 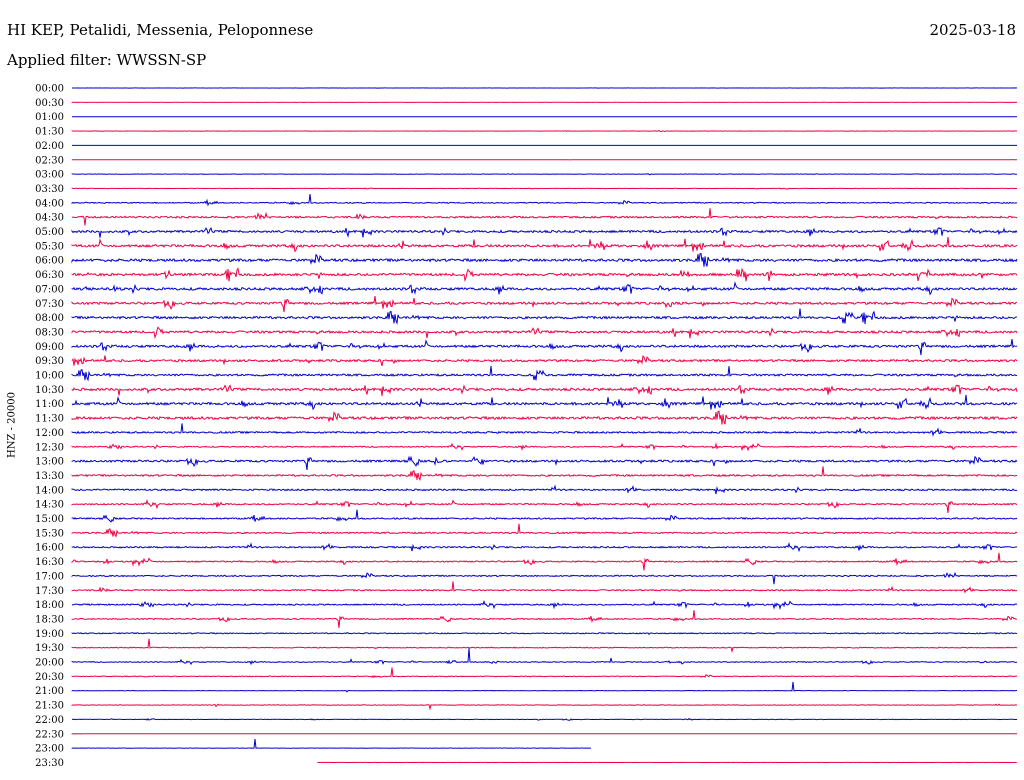 I want to click on row-time-label: 23:30, so click(x=49, y=763).